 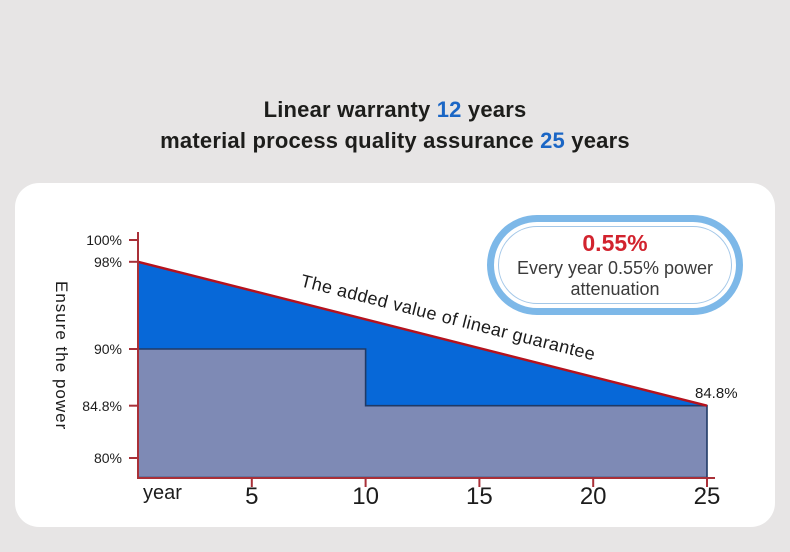 What do you see at coordinates (102, 405) in the screenshot?
I see `y-tick-label: 84.8%` at bounding box center [102, 405].